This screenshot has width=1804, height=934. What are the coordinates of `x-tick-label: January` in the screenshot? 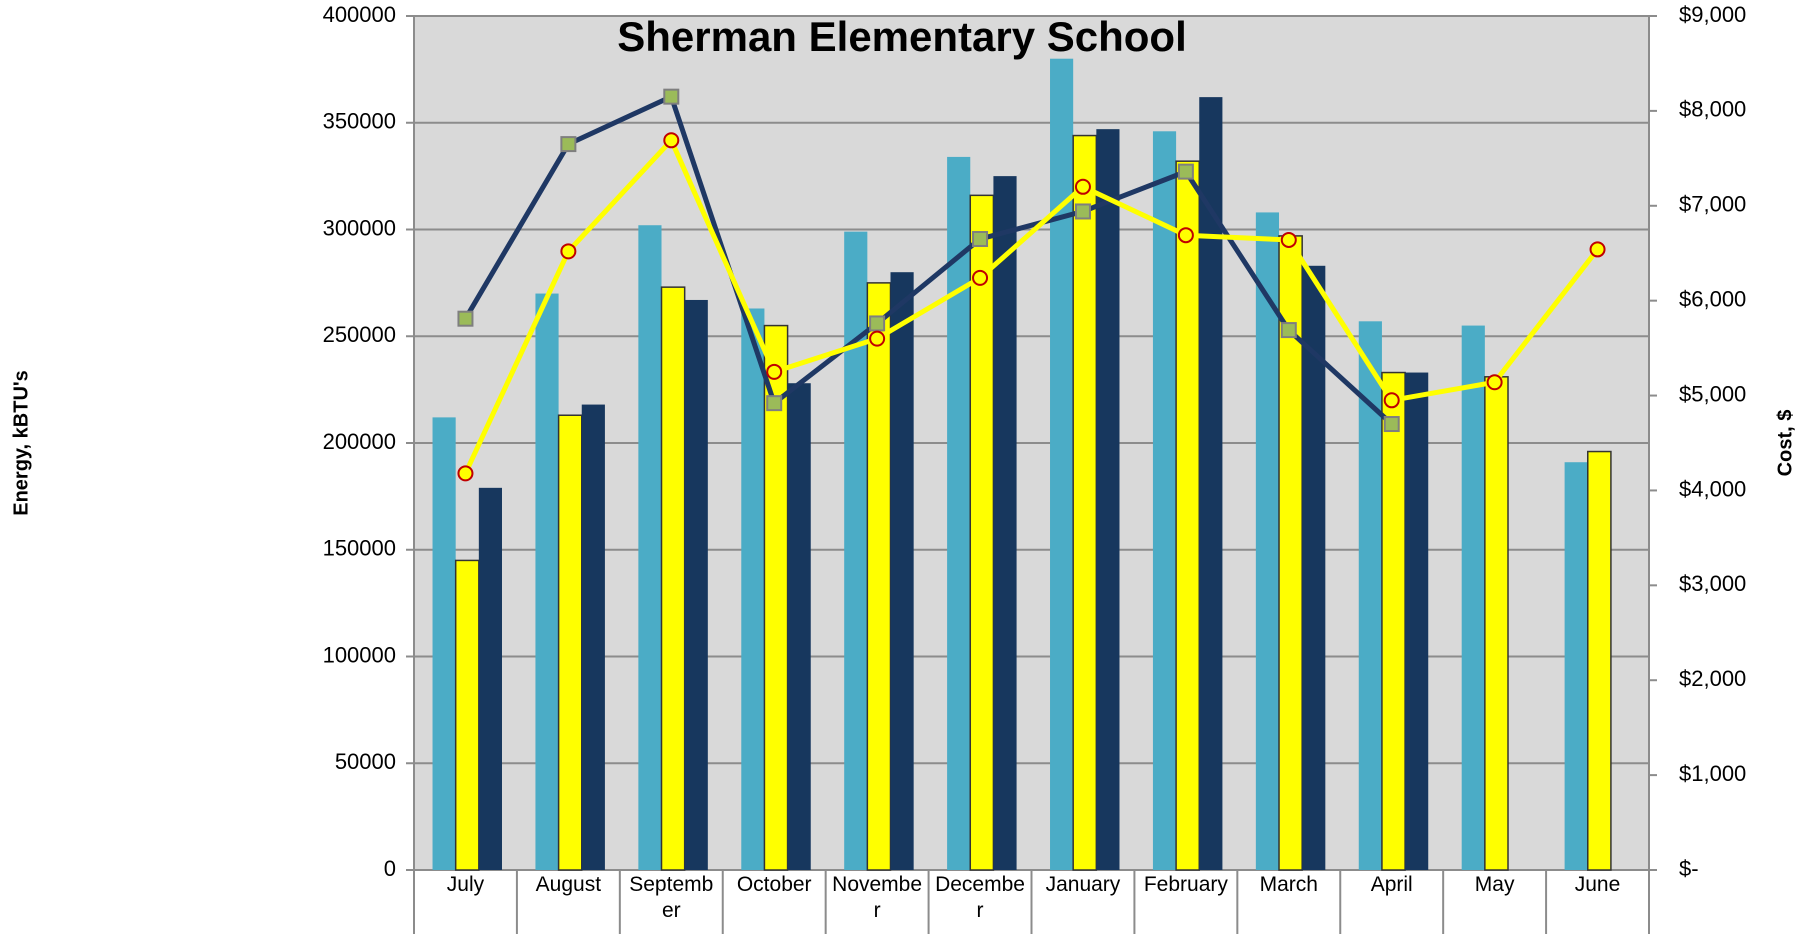 It's located at (1083, 884).